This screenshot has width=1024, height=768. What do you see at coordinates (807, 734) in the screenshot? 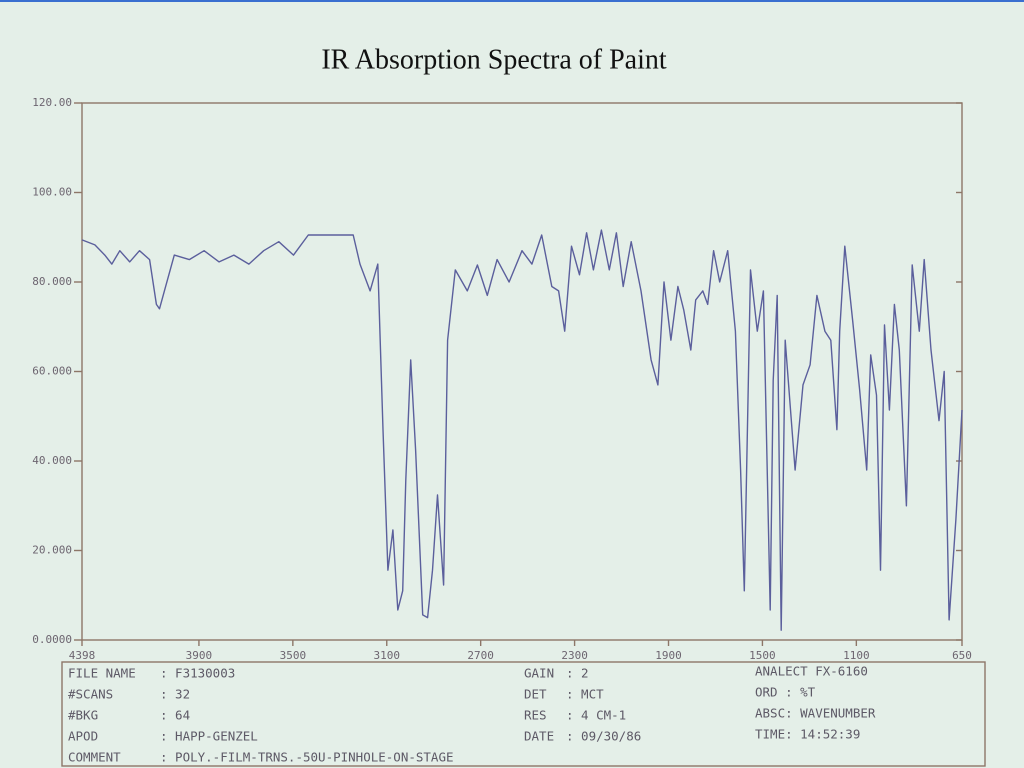
I see `info-item: TIME: 14:52:39` at bounding box center [807, 734].